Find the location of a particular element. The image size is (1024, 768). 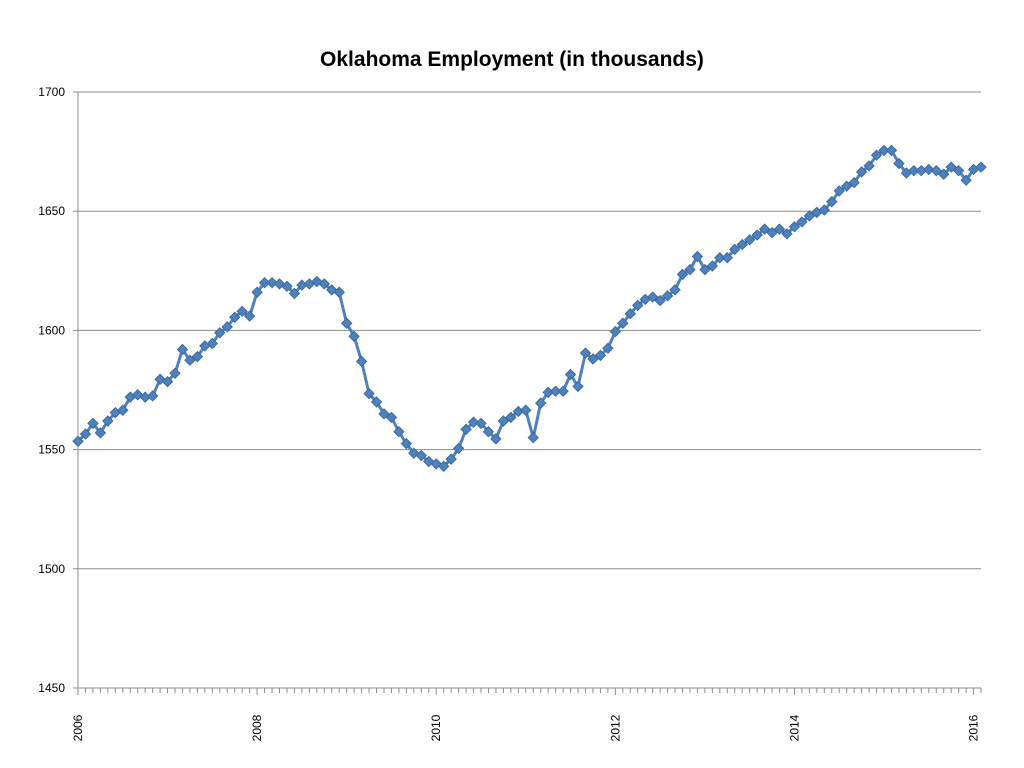

chart-title: Oklahoma Employment (in thousands) is located at coordinates (512, 59).